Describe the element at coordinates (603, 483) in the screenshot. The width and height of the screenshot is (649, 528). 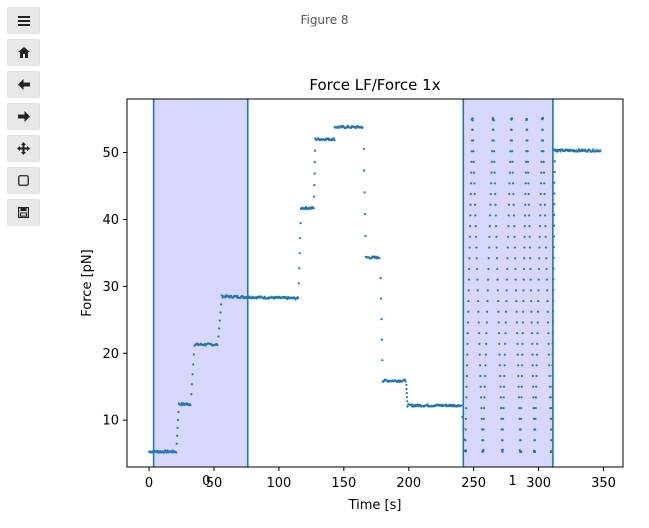
I see `x-tick-label: 350` at that location.